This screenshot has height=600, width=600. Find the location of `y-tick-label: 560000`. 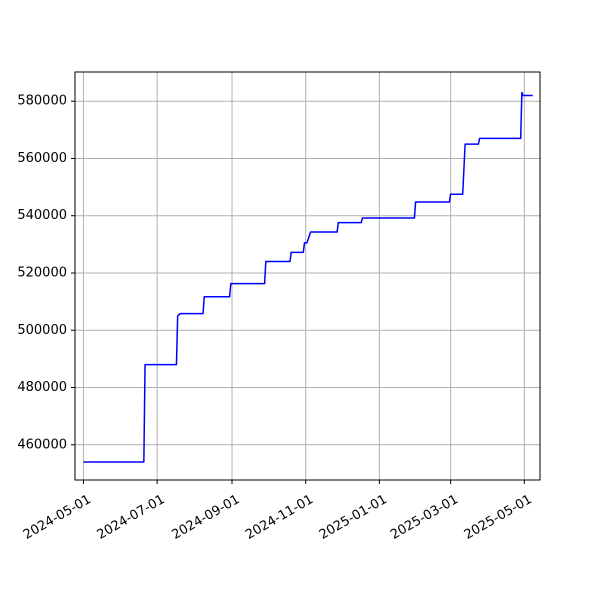

y-tick-label: 560000 is located at coordinates (42, 158).